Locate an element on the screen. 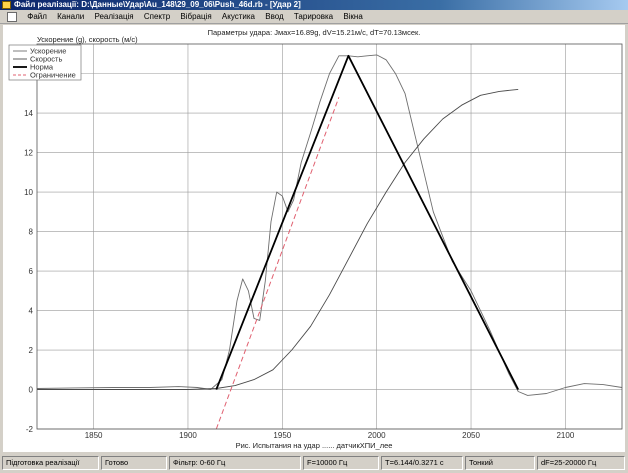  x-tick-label: 1900 is located at coordinates (188, 435).